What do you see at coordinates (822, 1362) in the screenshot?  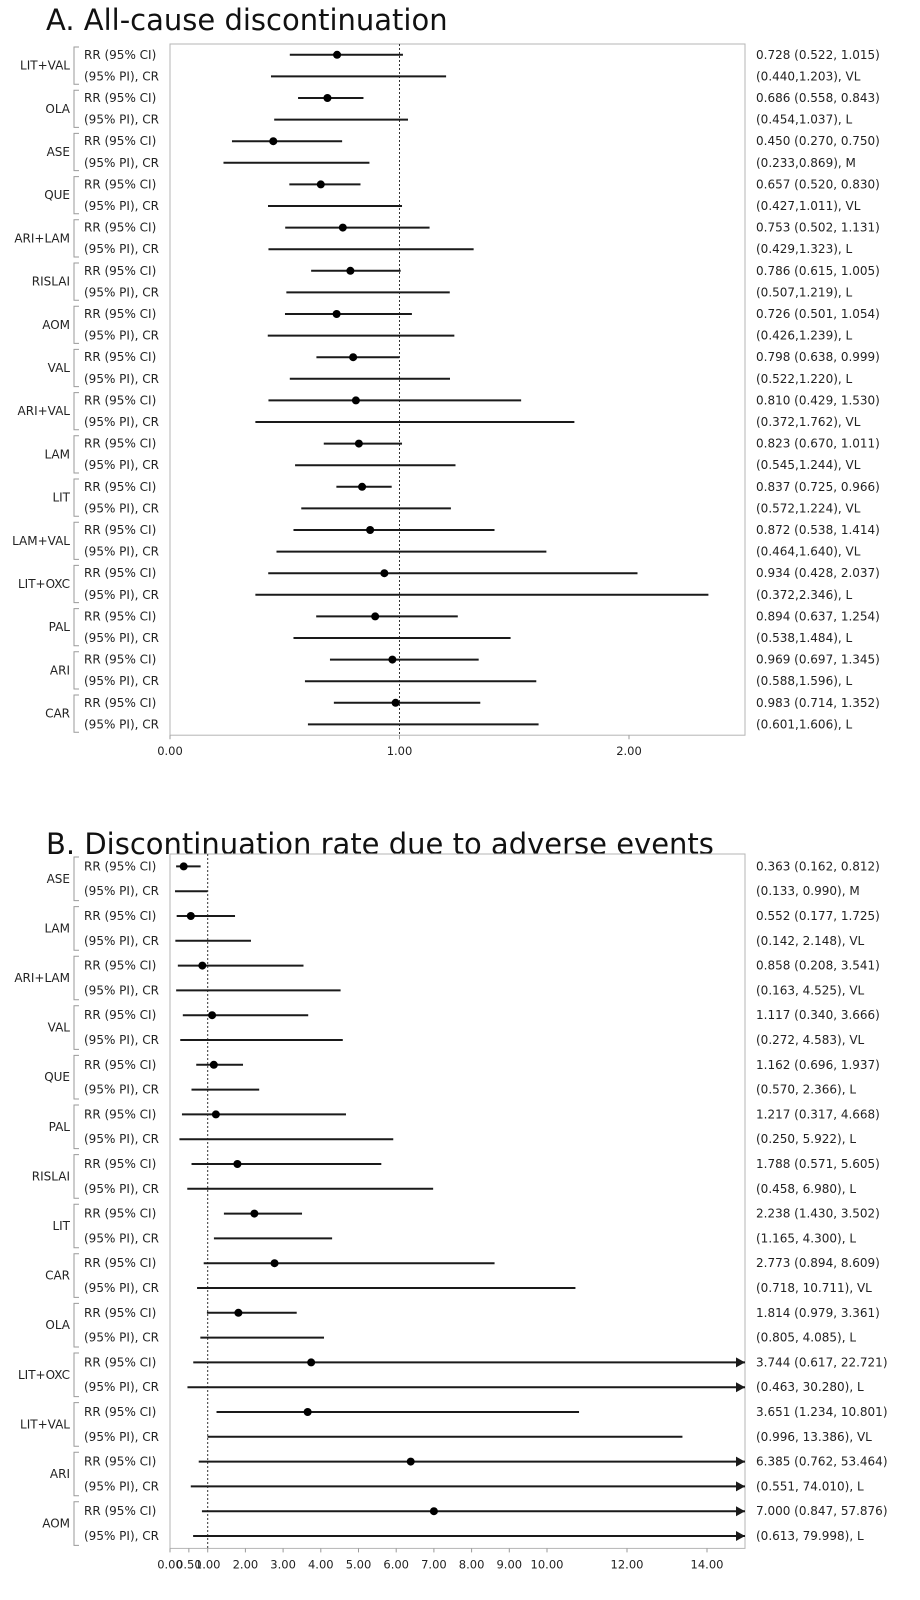 I see `ci-value-text: 3.744 (0.617, 22.721)` at bounding box center [822, 1362].